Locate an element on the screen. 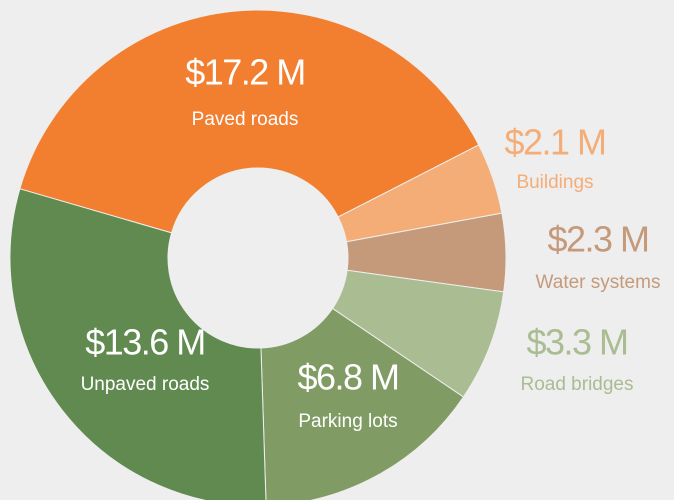 The height and width of the screenshot is (500, 674). value-label: $3.3 M is located at coordinates (576, 342).